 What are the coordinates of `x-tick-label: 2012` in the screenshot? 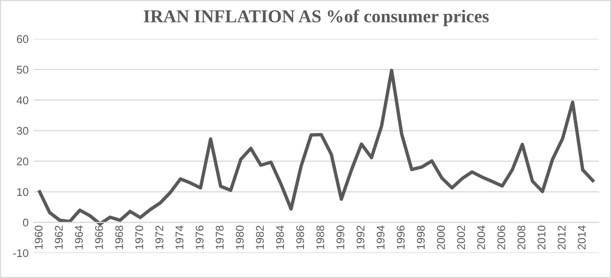 It's located at (562, 238).